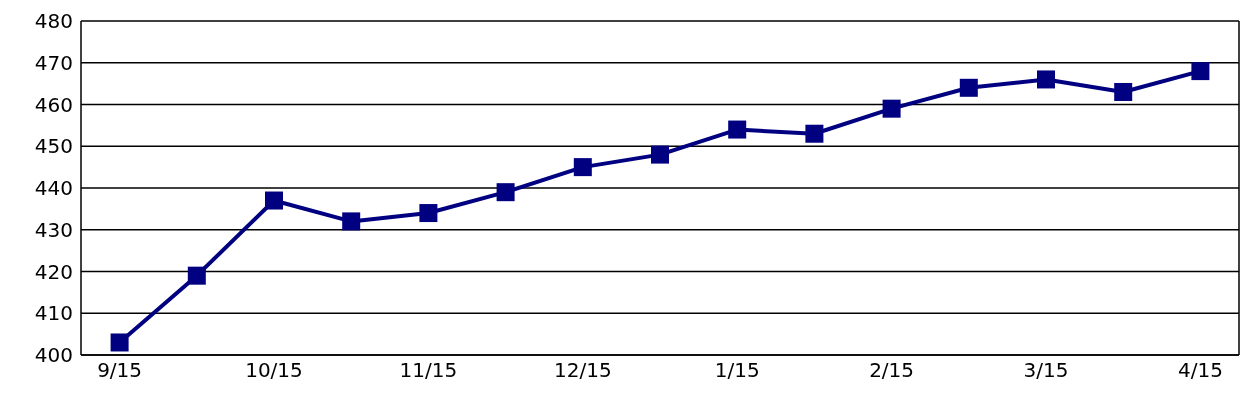 This screenshot has height=412, width=1241. Describe the element at coordinates (737, 370) in the screenshot. I see `x-tick-label: 1/15` at that location.